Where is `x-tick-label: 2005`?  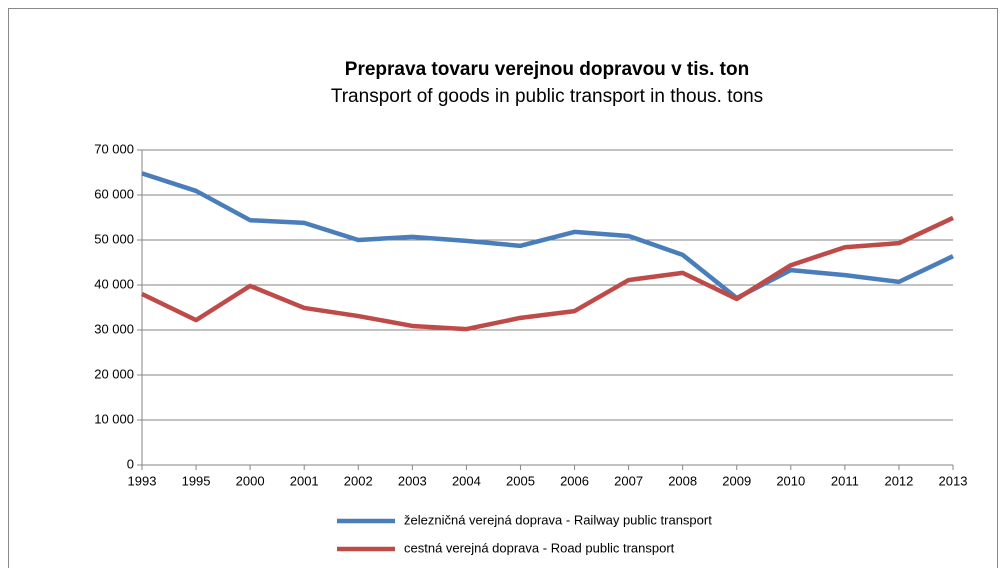 x-tick-label: 2005 is located at coordinates (520, 480).